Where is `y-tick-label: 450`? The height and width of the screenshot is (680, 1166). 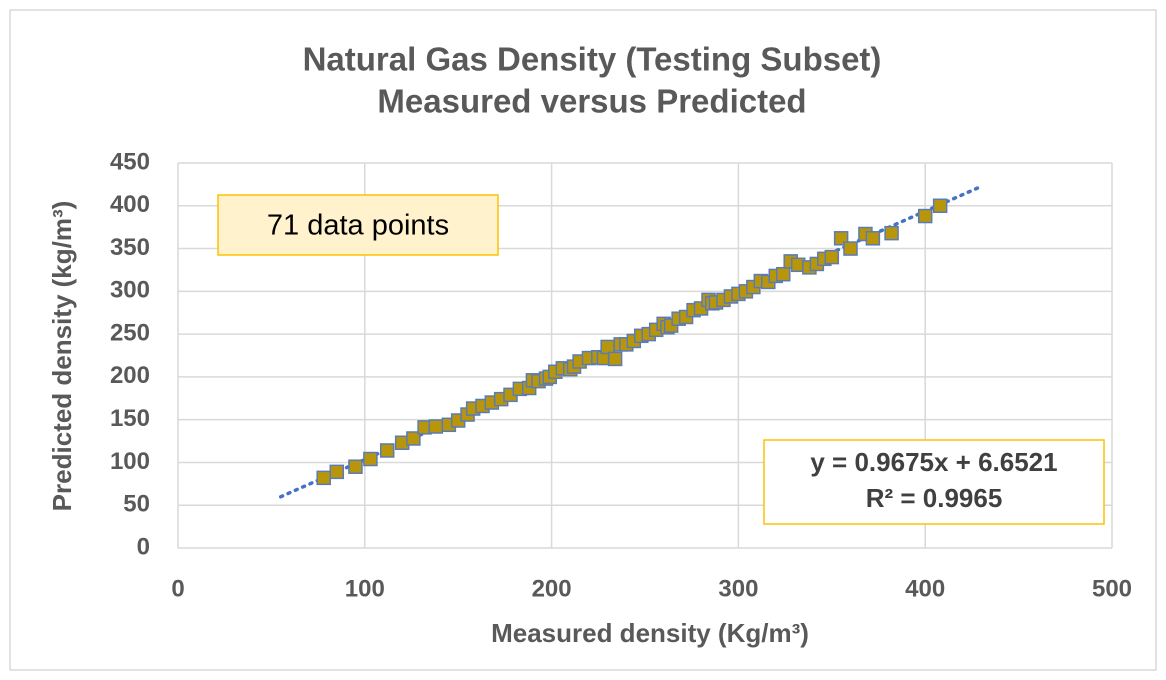 y-tick-label: 450 is located at coordinates (130, 161).